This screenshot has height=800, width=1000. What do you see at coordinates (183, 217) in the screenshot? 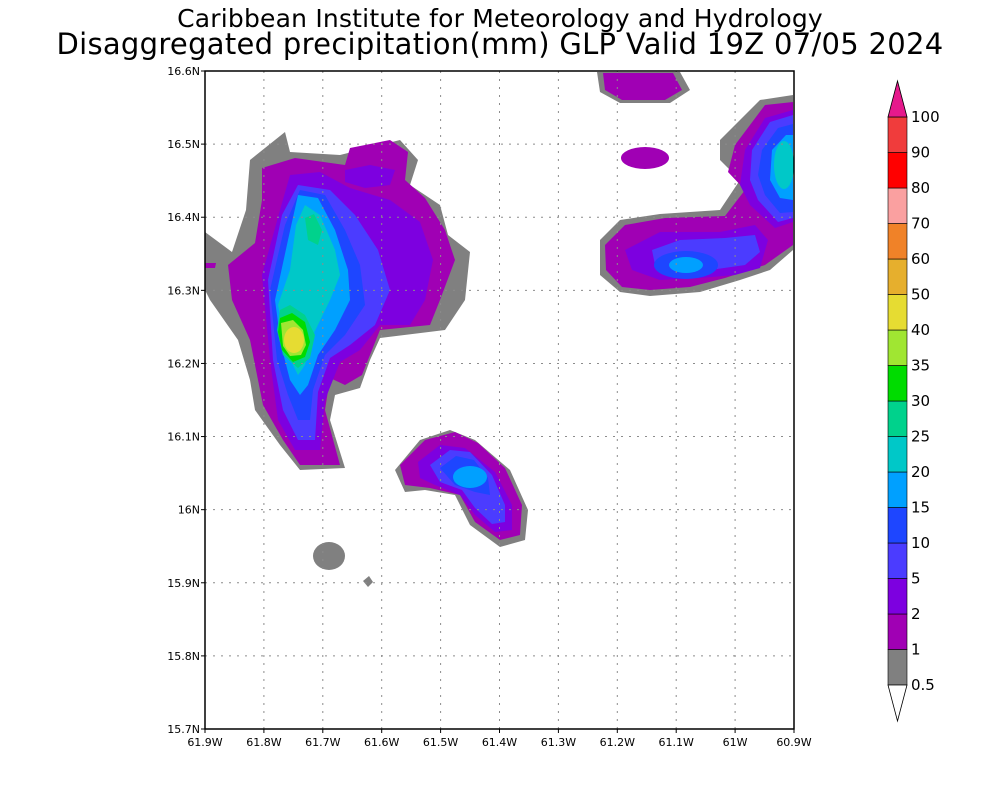
I see `lat-tick-label: 16.4N` at bounding box center [183, 217].